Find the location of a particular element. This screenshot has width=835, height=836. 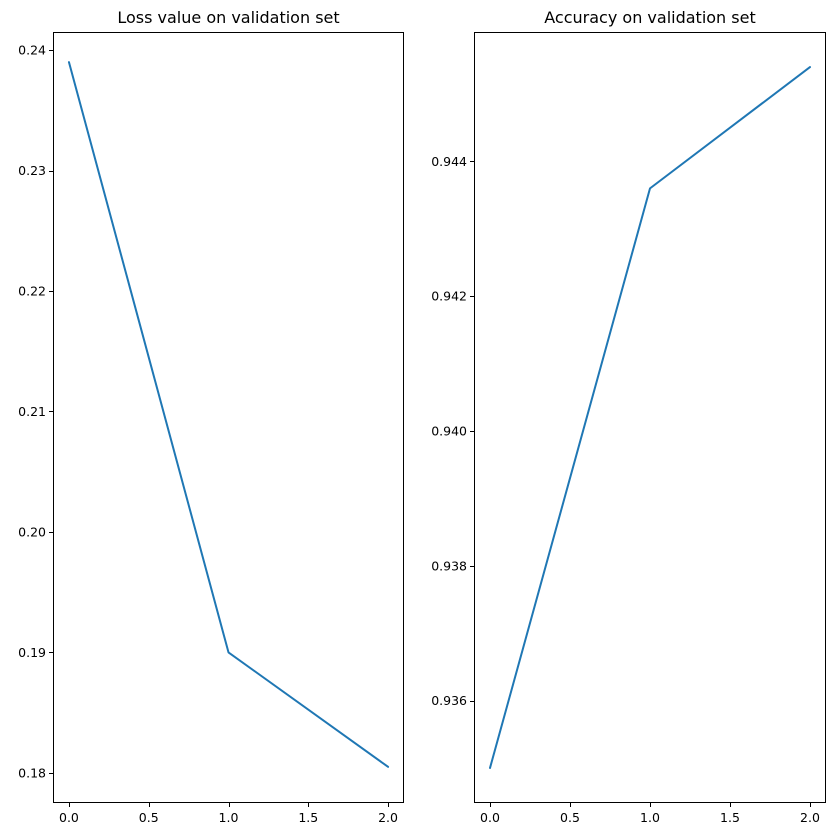

accuracy-chart-title: Accuracy on validation set is located at coordinates (649, 17).